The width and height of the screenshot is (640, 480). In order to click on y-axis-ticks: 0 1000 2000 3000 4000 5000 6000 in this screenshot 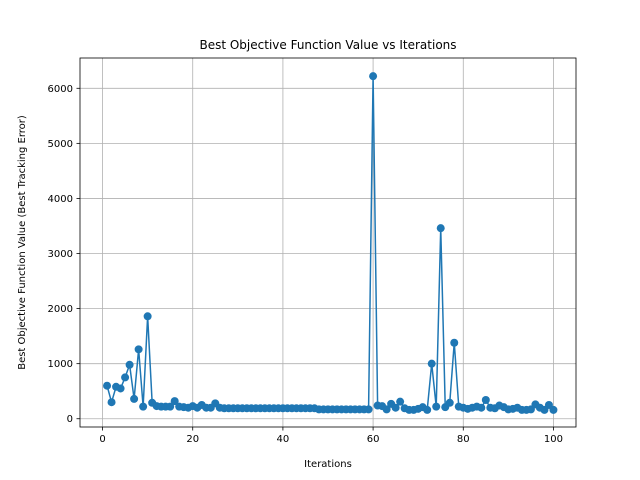, I will do `click(64, 254)`.